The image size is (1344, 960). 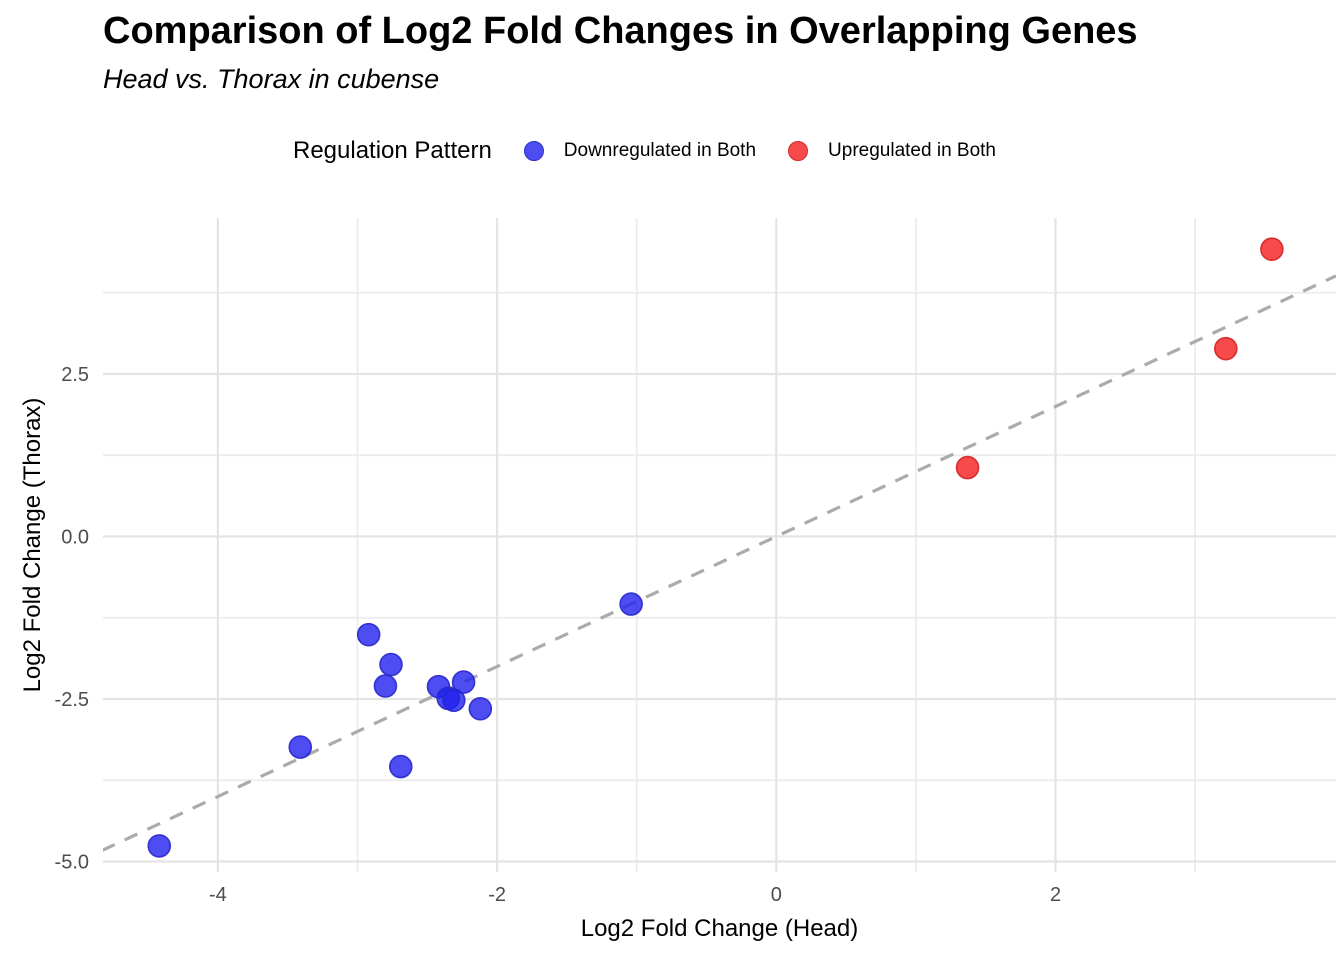 I want to click on x-tick-label: 0, so click(x=776, y=895).